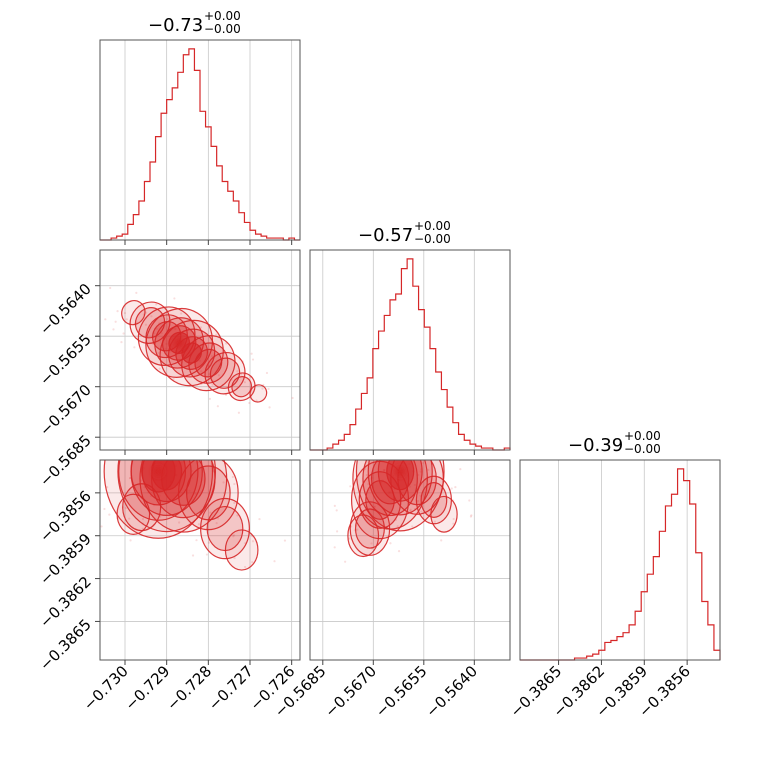 This screenshot has height=760, width=760. I want to click on x-tick-label: −0.728, so click(189, 688).